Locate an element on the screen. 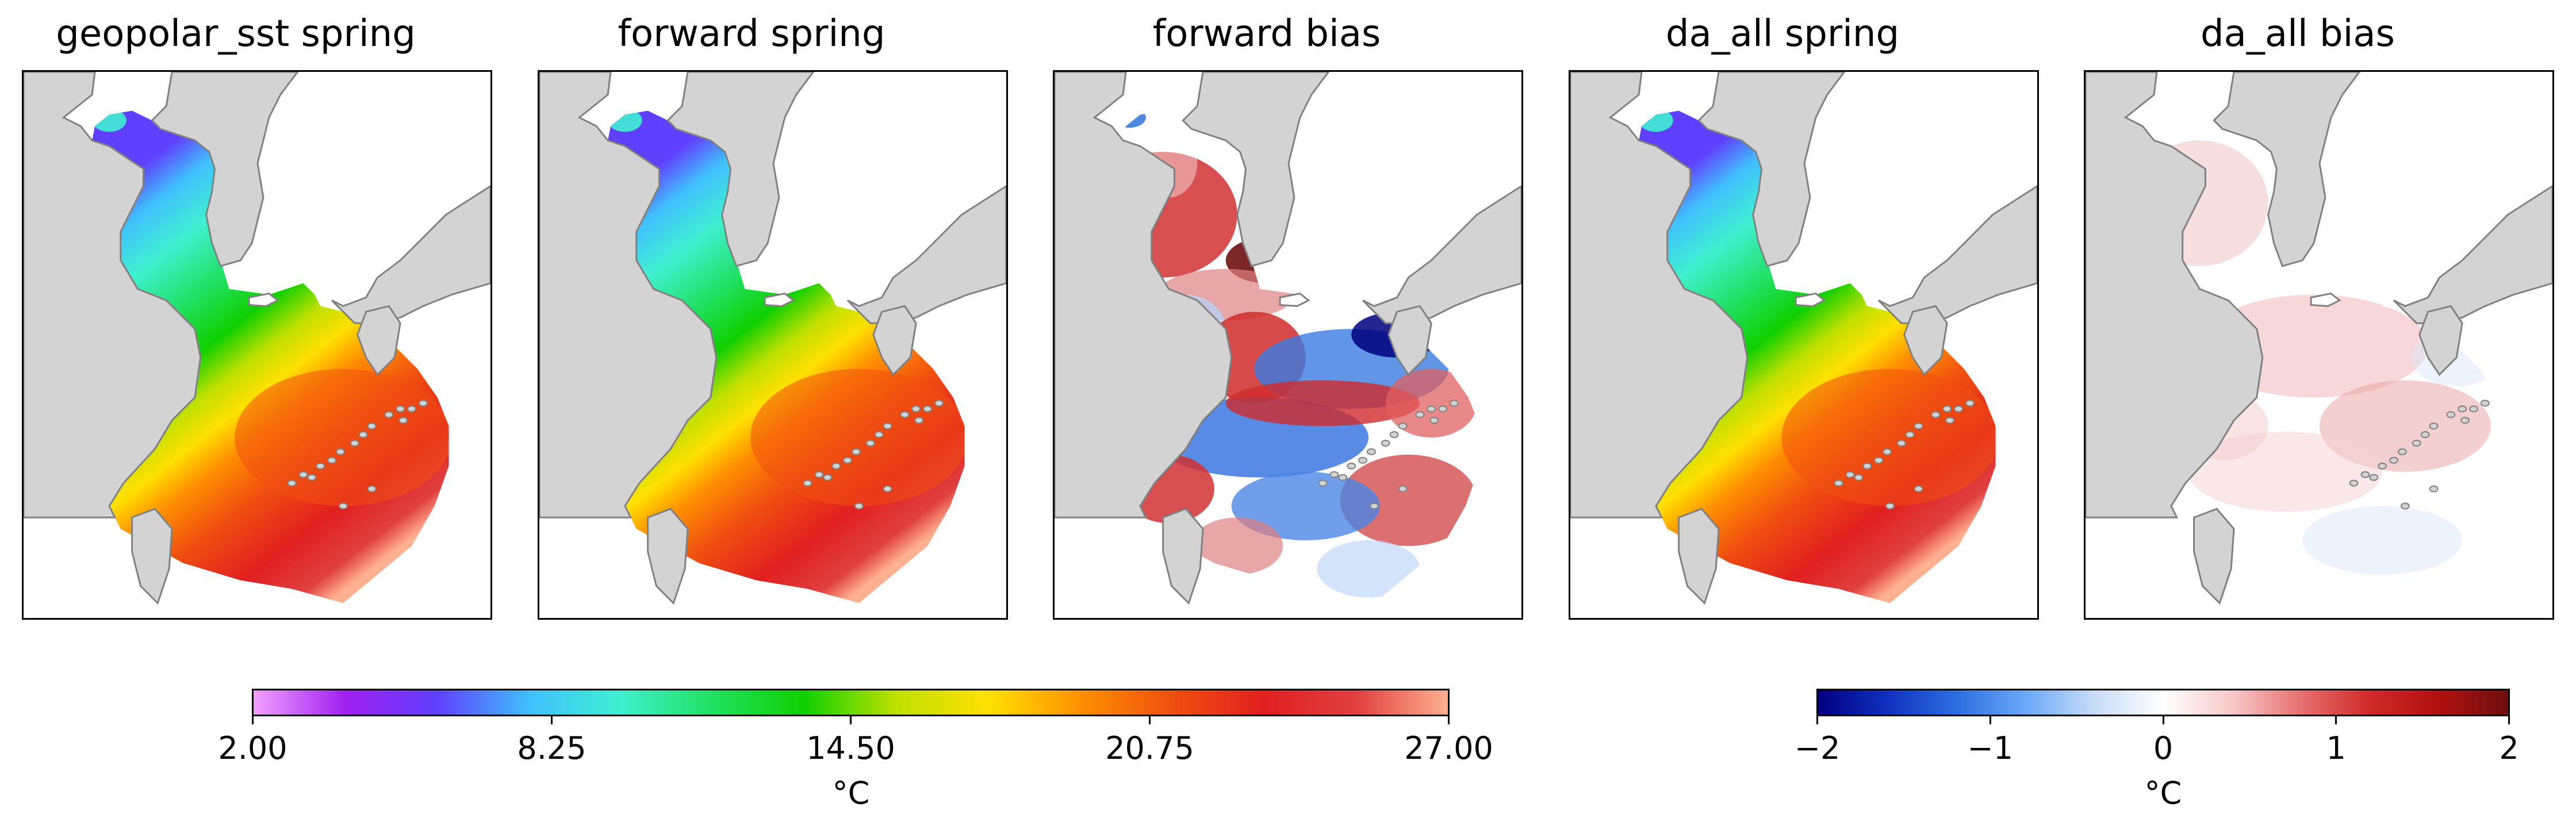 The image size is (2576, 833). bias-tick-label: −2 is located at coordinates (1817, 748).